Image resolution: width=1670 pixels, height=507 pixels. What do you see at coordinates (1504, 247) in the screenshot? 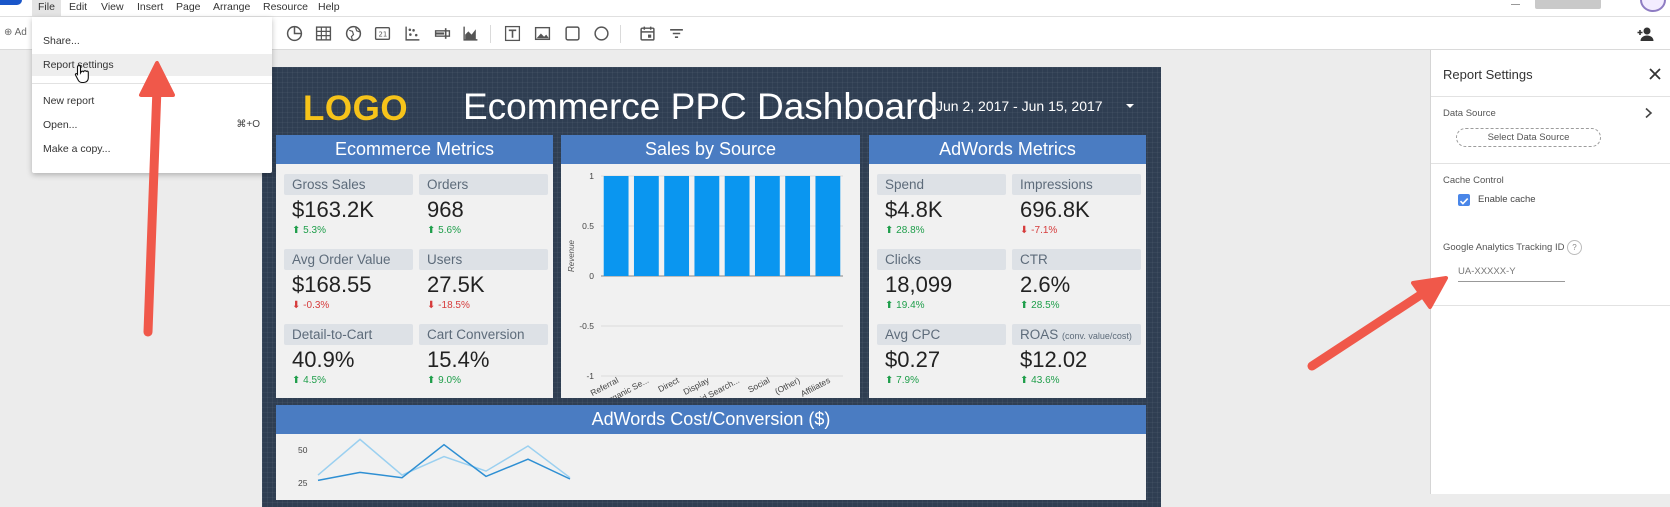
I see `ga-tracking-label: Google Analytics Tracking ID` at bounding box center [1504, 247].